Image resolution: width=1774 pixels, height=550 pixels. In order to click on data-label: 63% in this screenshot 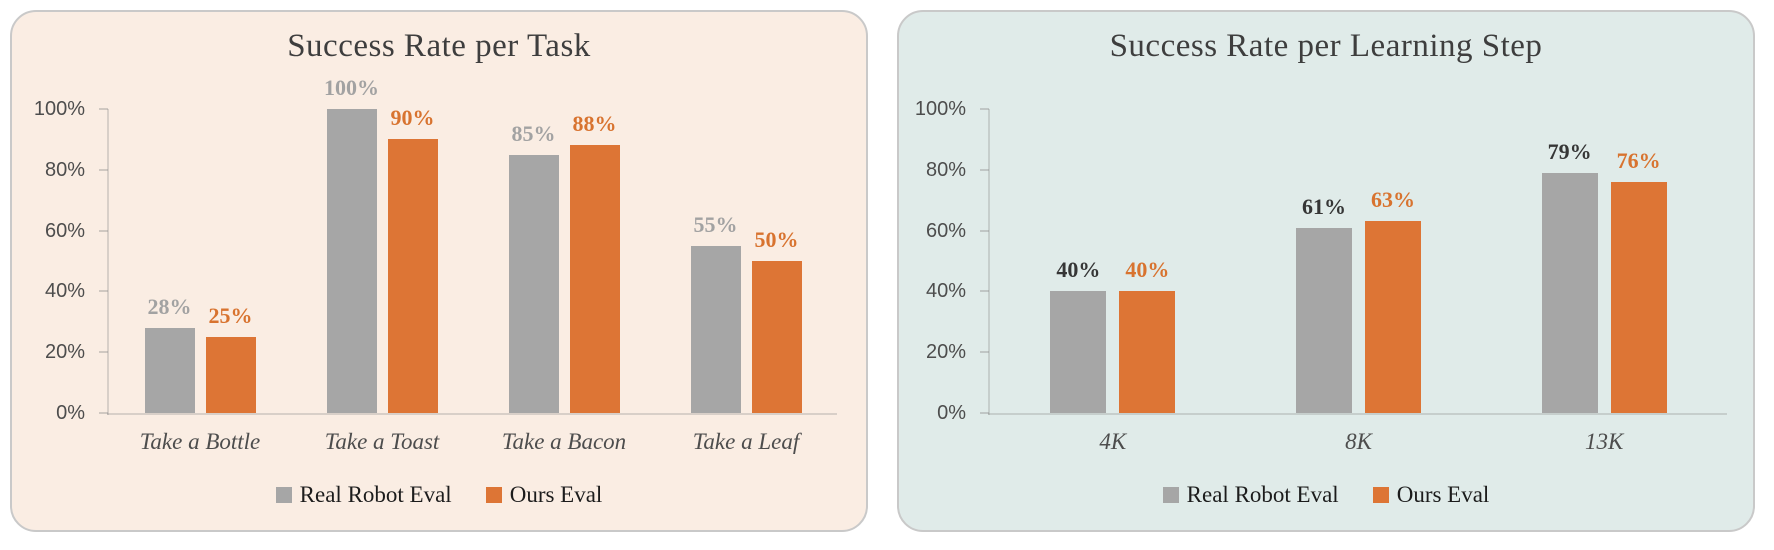, I will do `click(1393, 200)`.